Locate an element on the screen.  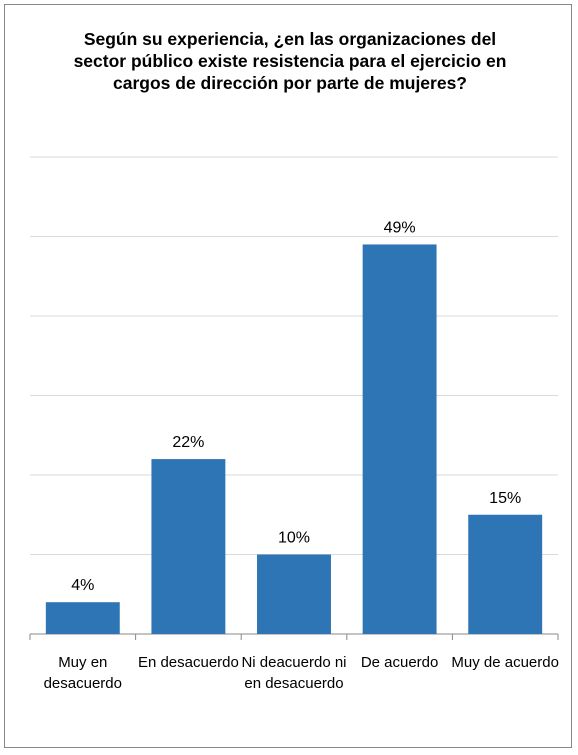
x-tick-label: Ni deacuerdo ni en desacuerdo is located at coordinates (294, 673).